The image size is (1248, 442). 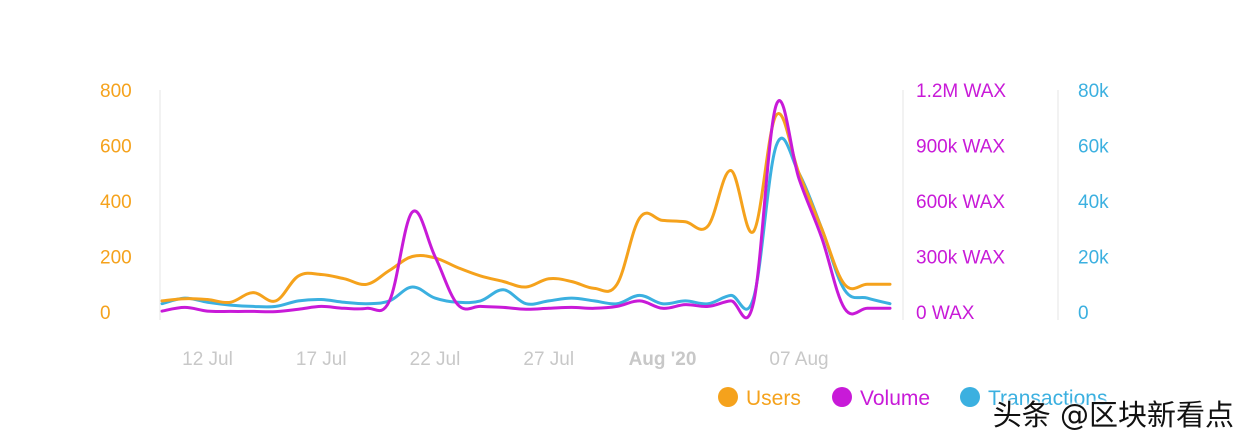 I want to click on x-axis-tick-label: 27 Jul, so click(x=548, y=359).